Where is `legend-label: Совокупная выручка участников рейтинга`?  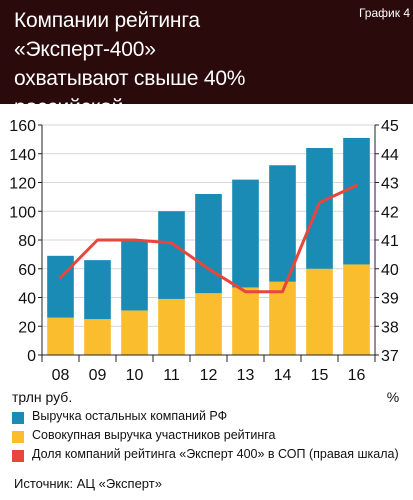 legend-label: Совокупная выручка участников рейтинга is located at coordinates (154, 435).